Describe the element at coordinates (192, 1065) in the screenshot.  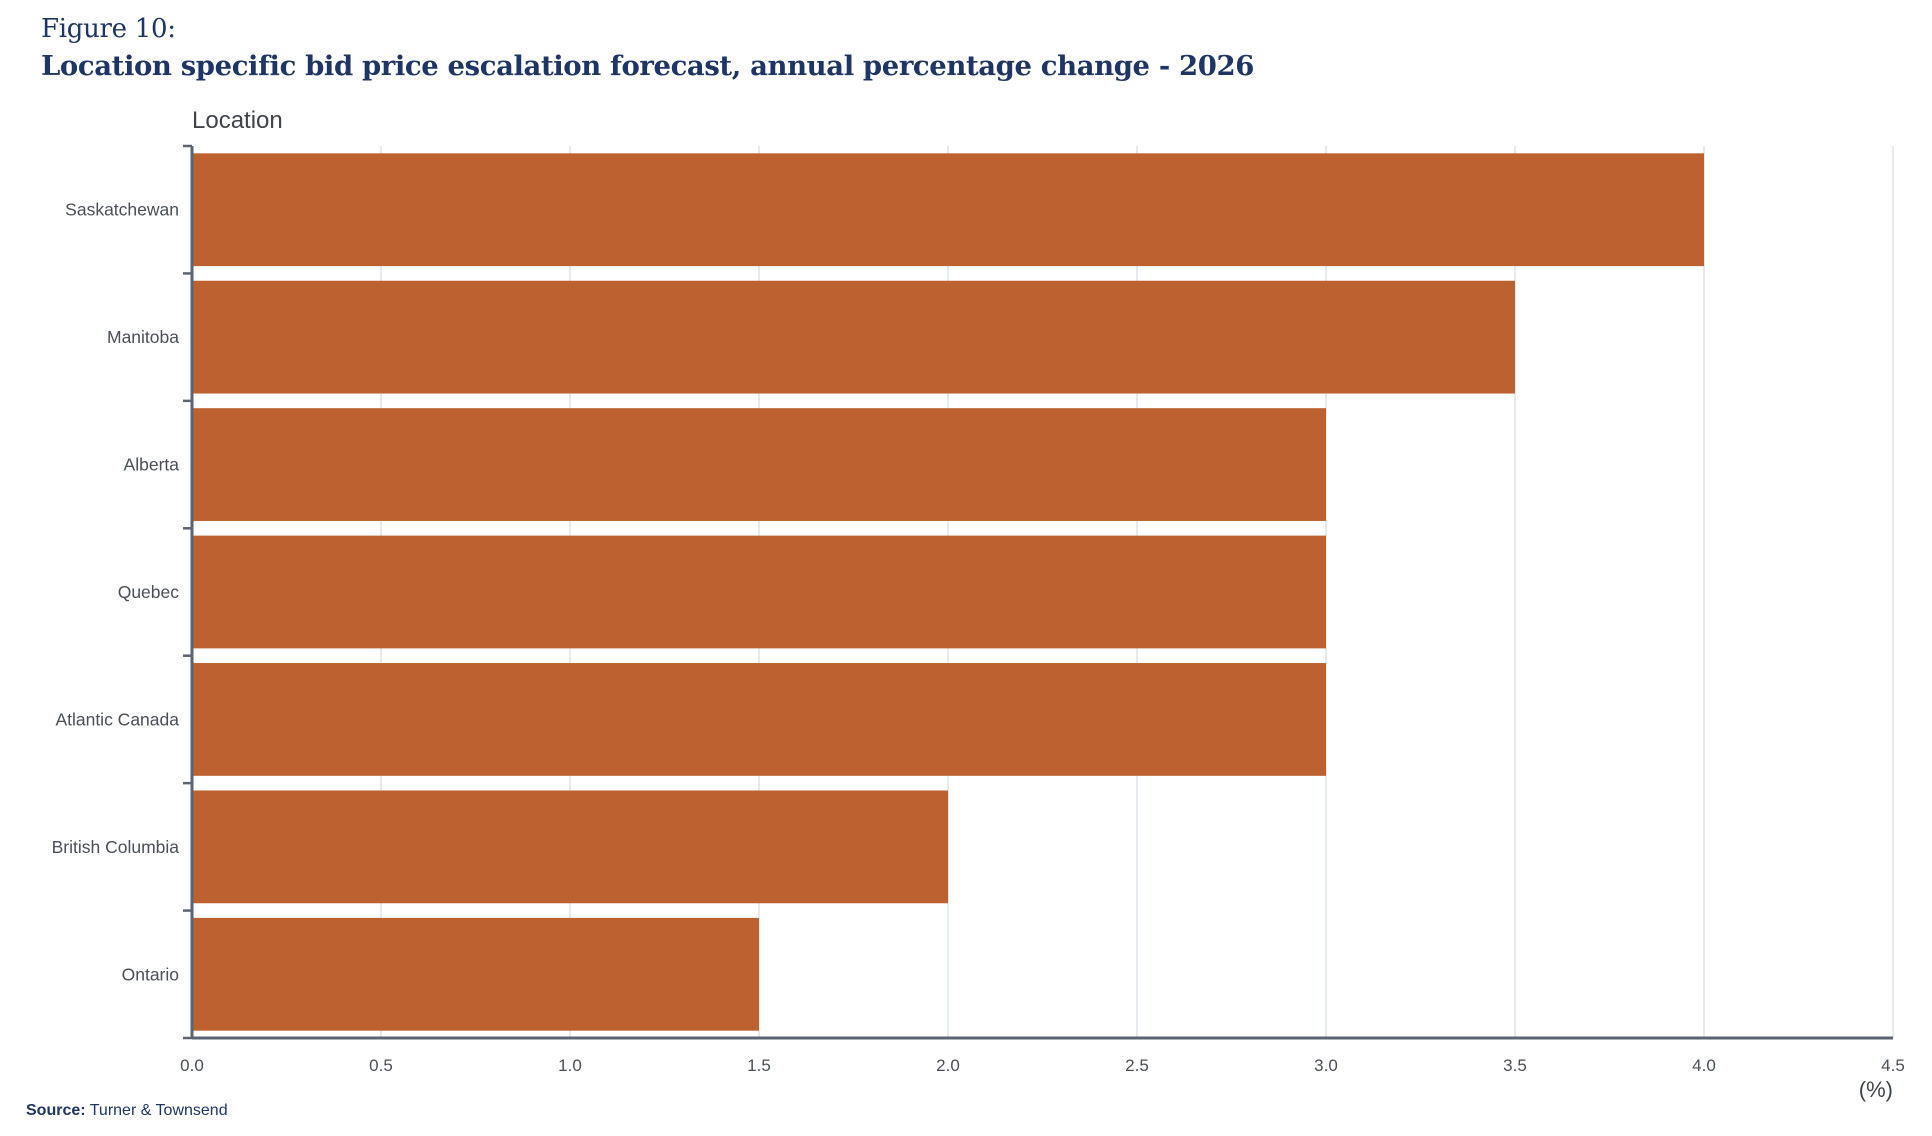
I see `x-tick-label: 0.0` at that location.